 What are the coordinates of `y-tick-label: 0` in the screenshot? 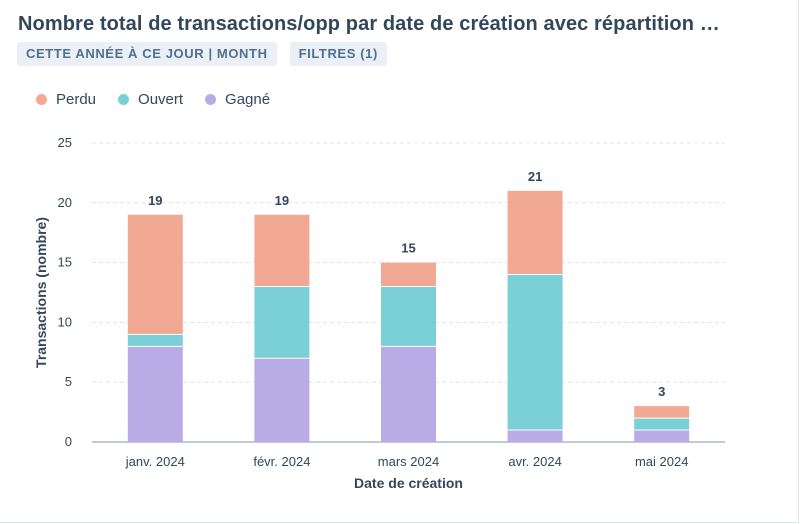 It's located at (68, 441).